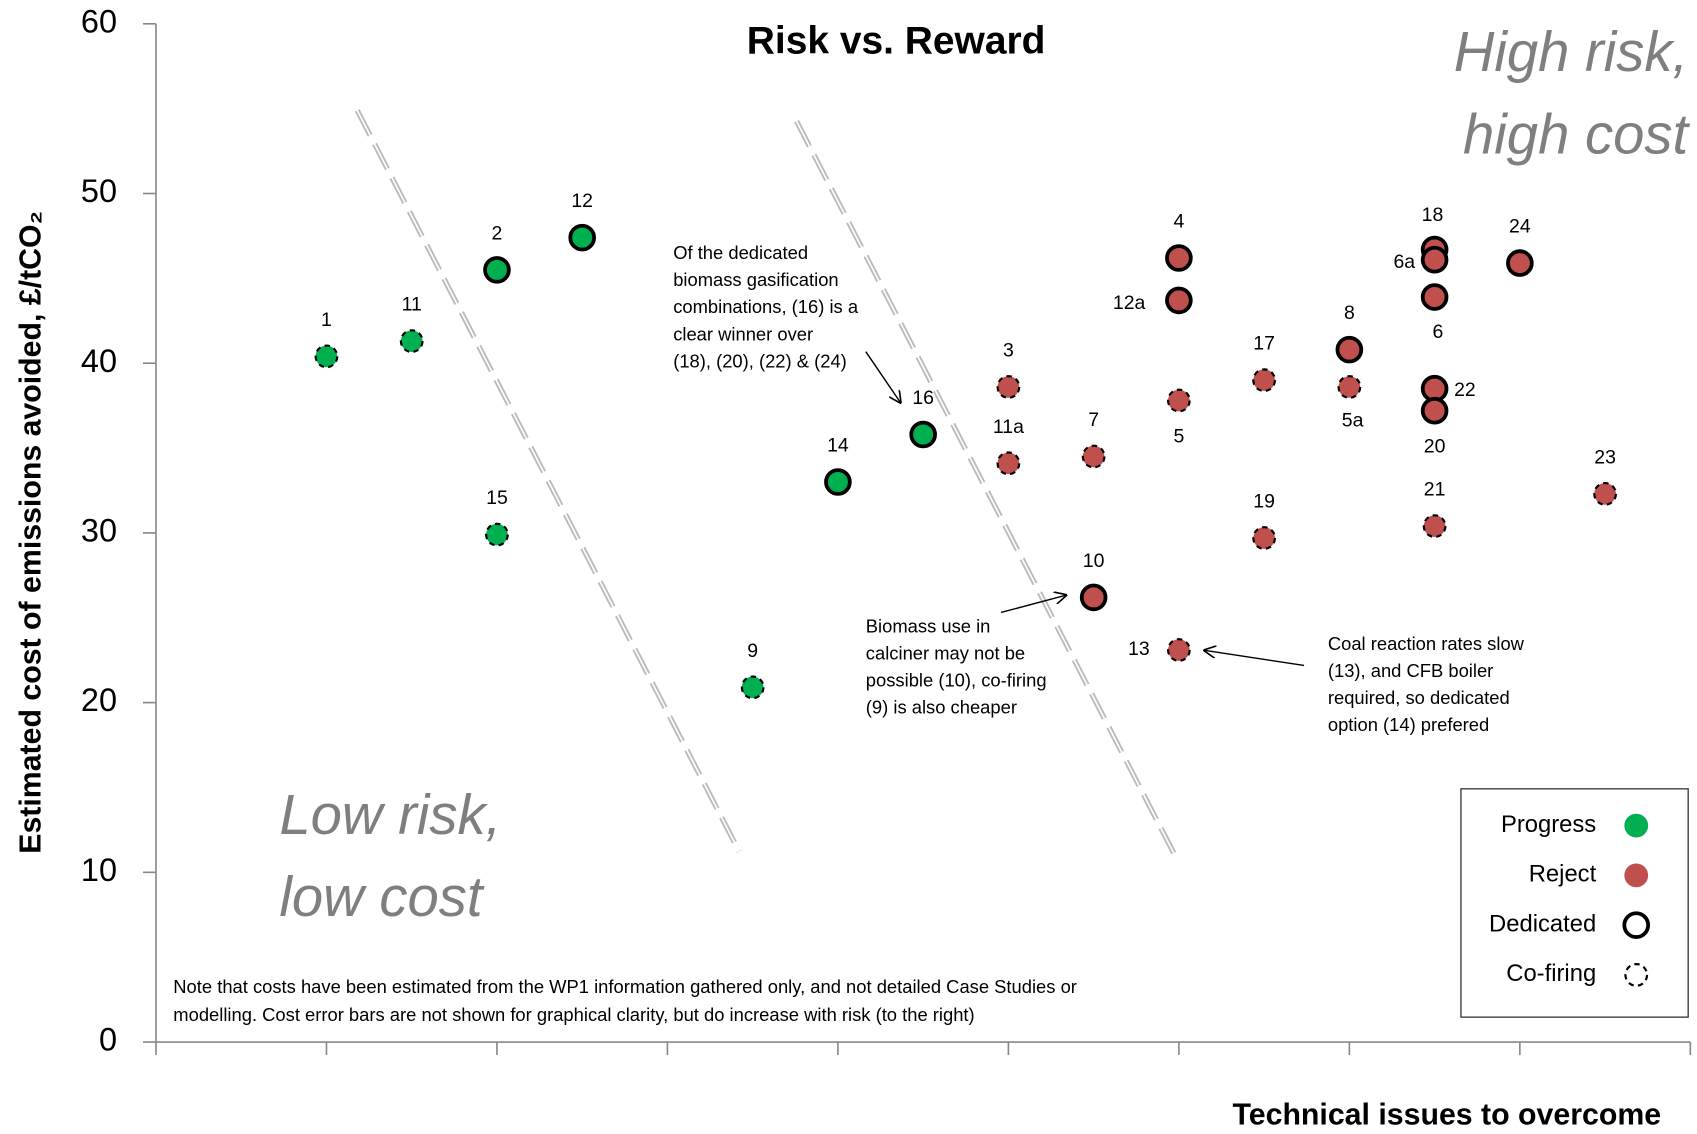  Describe the element at coordinates (1542, 923) in the screenshot. I see `legend-label: Dedicated` at that location.